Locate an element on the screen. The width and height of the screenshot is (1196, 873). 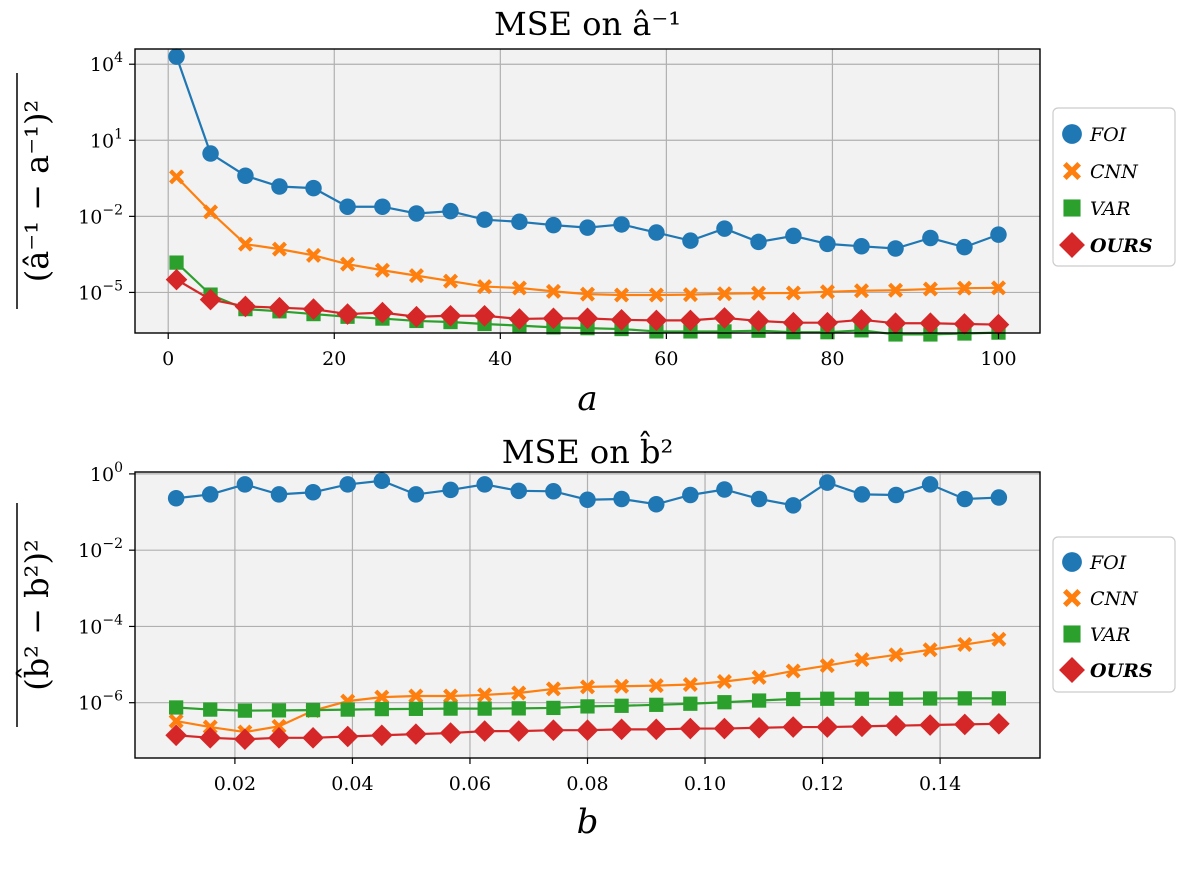
x-tick-label: 0.04 is located at coordinates (352, 784).